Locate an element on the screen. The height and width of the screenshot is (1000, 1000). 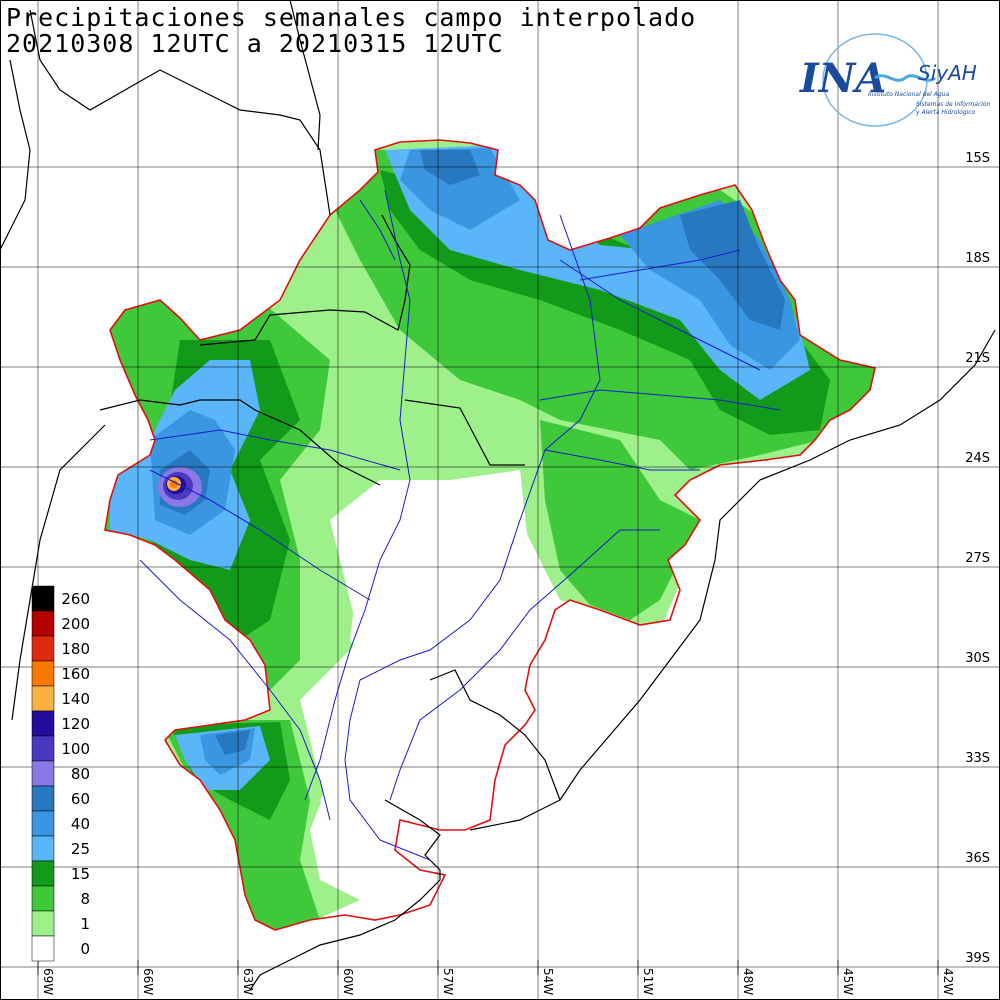
field-160mm is located at coordinates (174, 484).